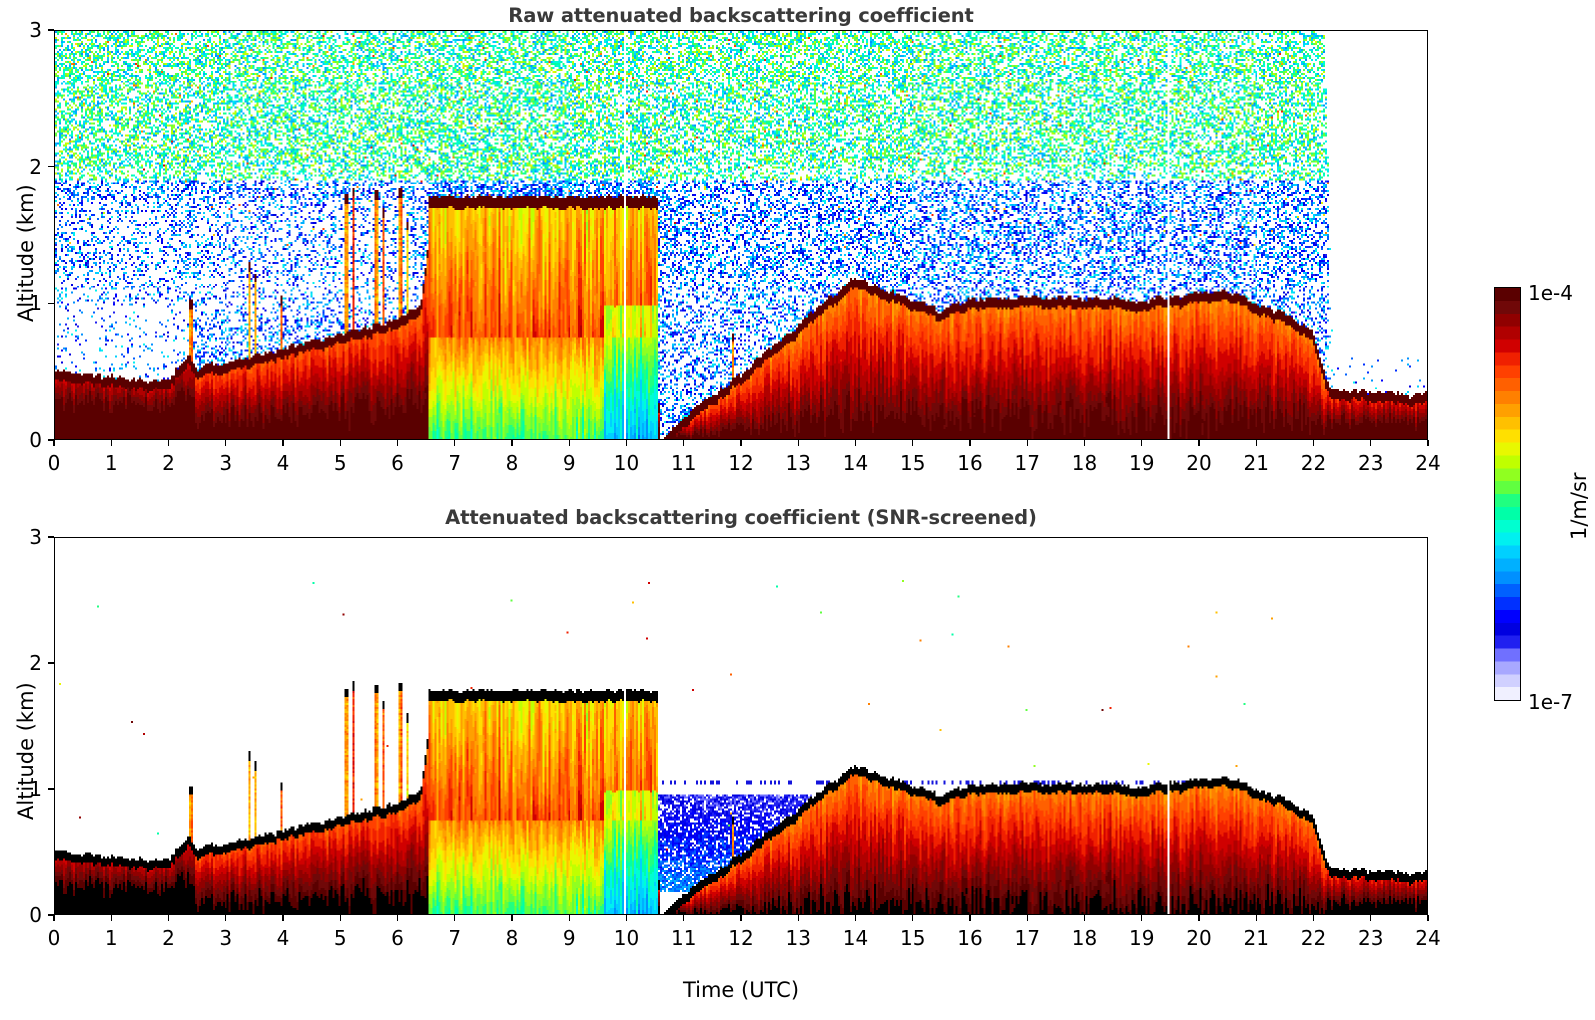  I want to click on x-tick-label-top: 21, so click(1256, 463).